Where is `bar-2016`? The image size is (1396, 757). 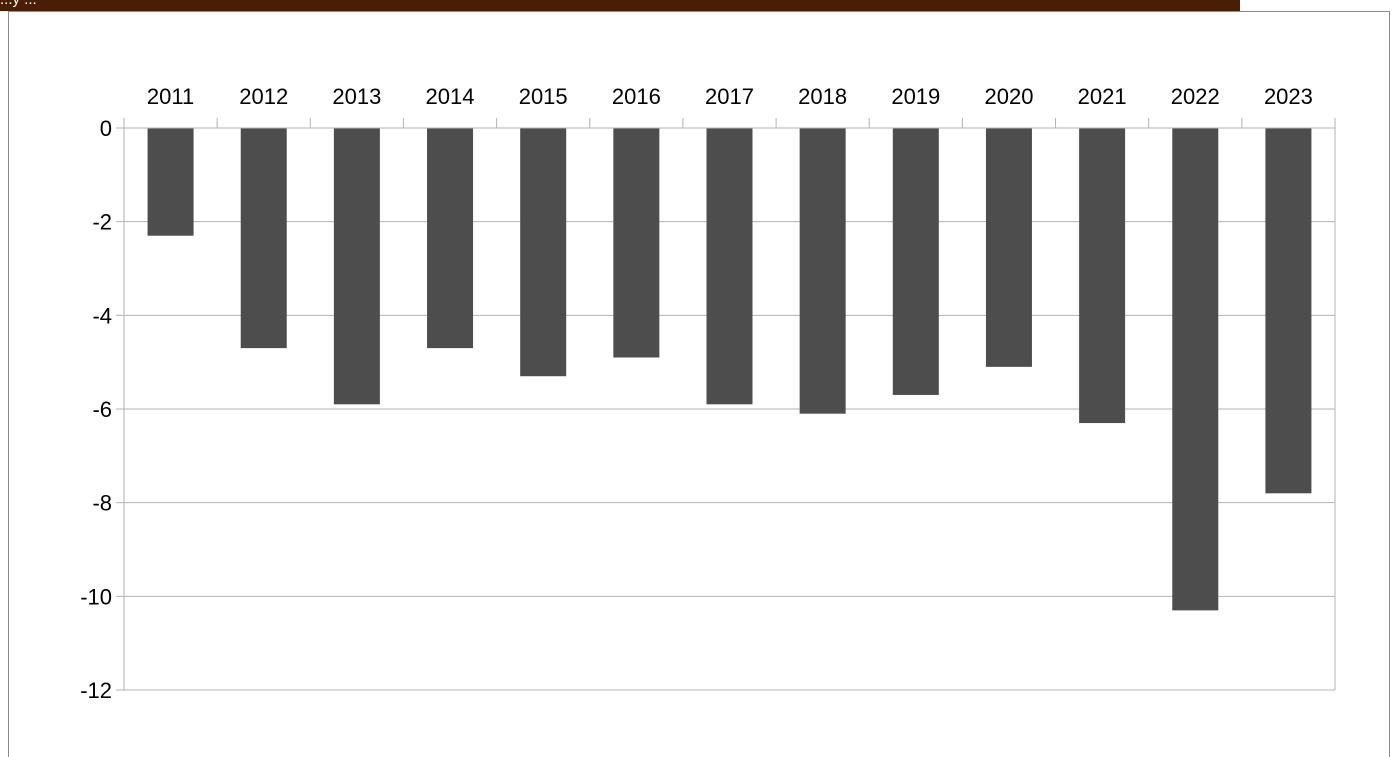
bar-2016 is located at coordinates (636, 243).